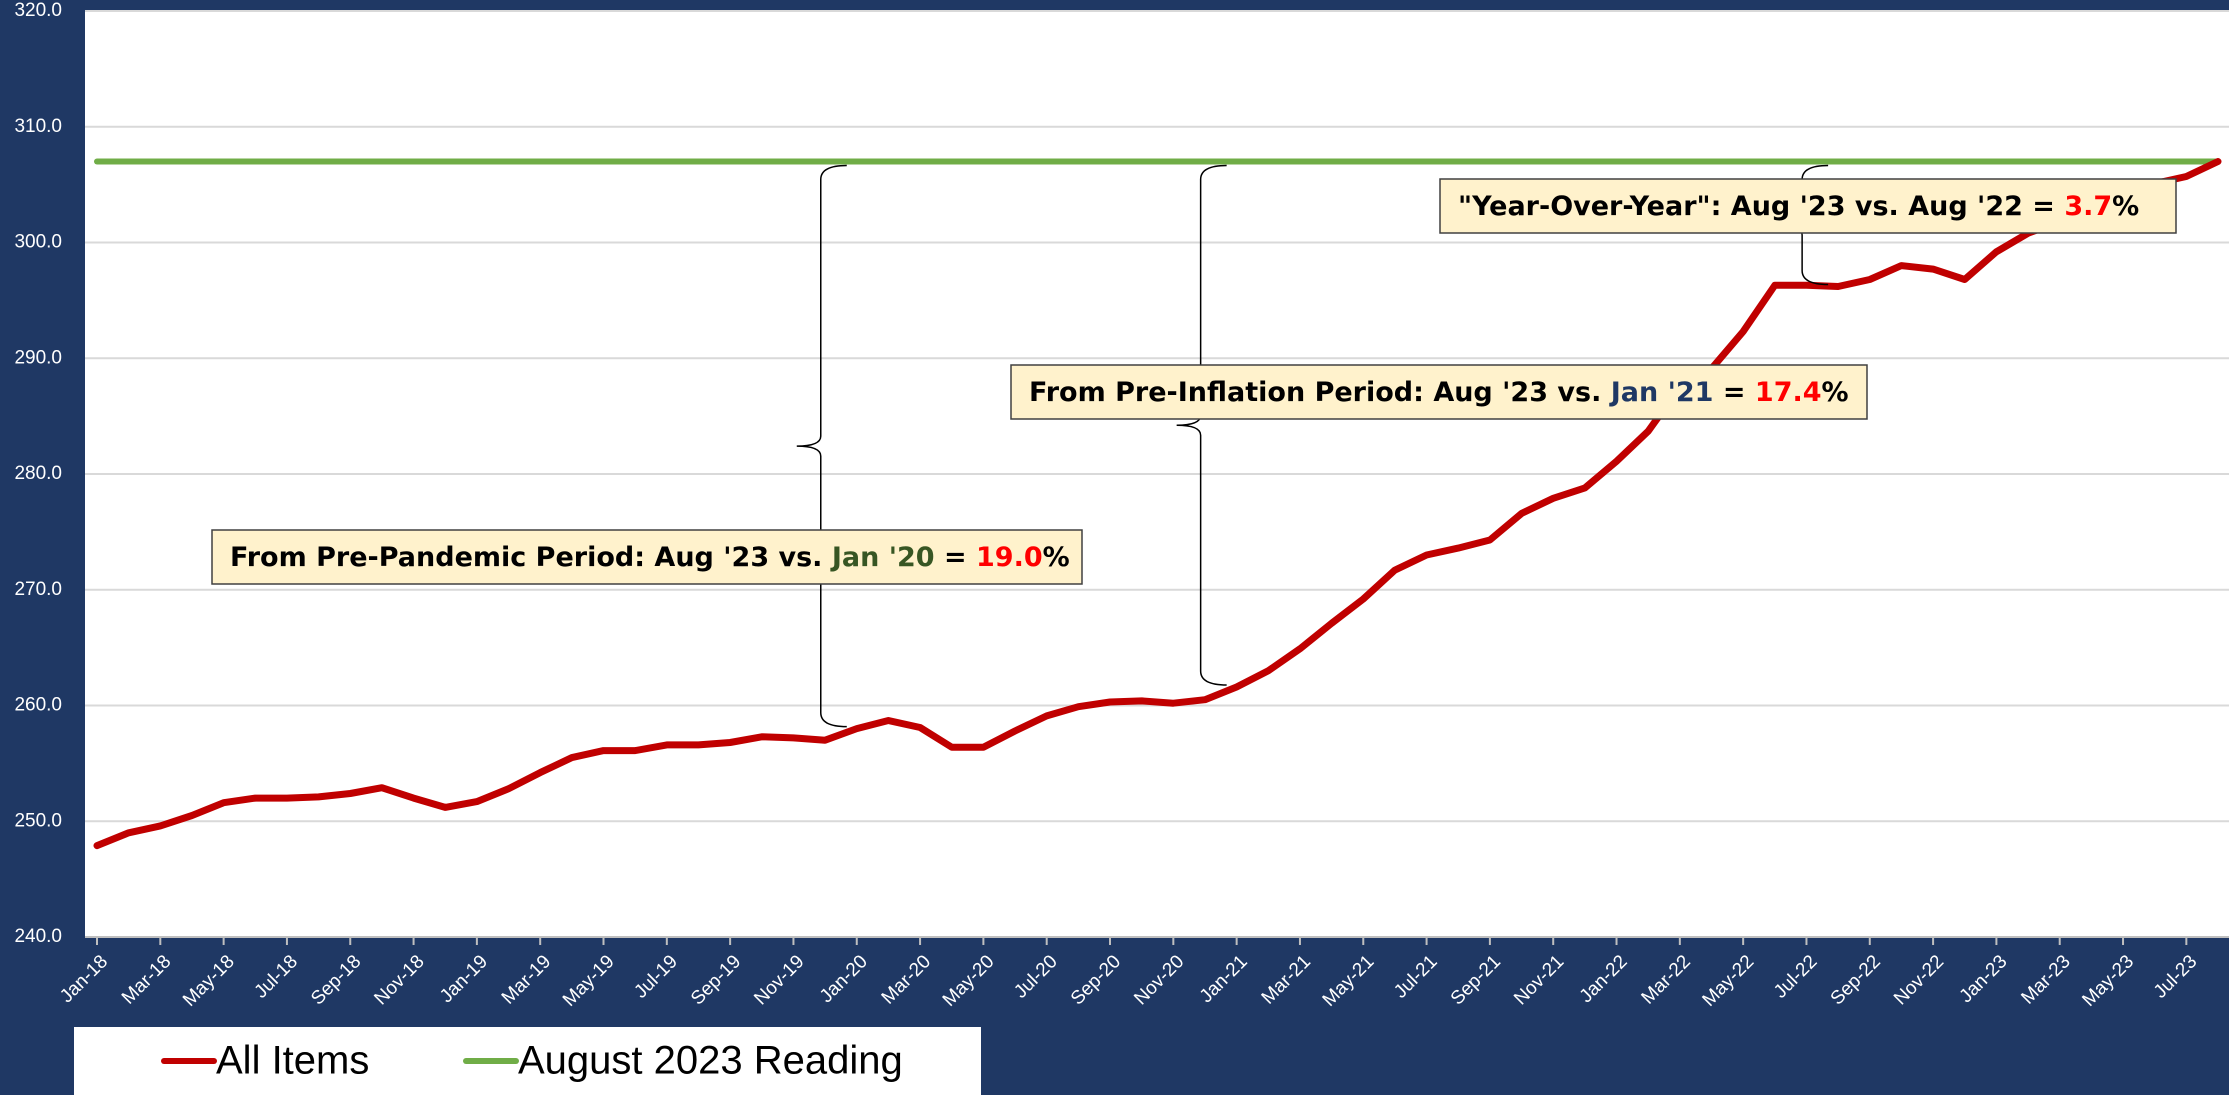  What do you see at coordinates (38, 589) in the screenshot?
I see `y-tick-label: 270.0` at bounding box center [38, 589].